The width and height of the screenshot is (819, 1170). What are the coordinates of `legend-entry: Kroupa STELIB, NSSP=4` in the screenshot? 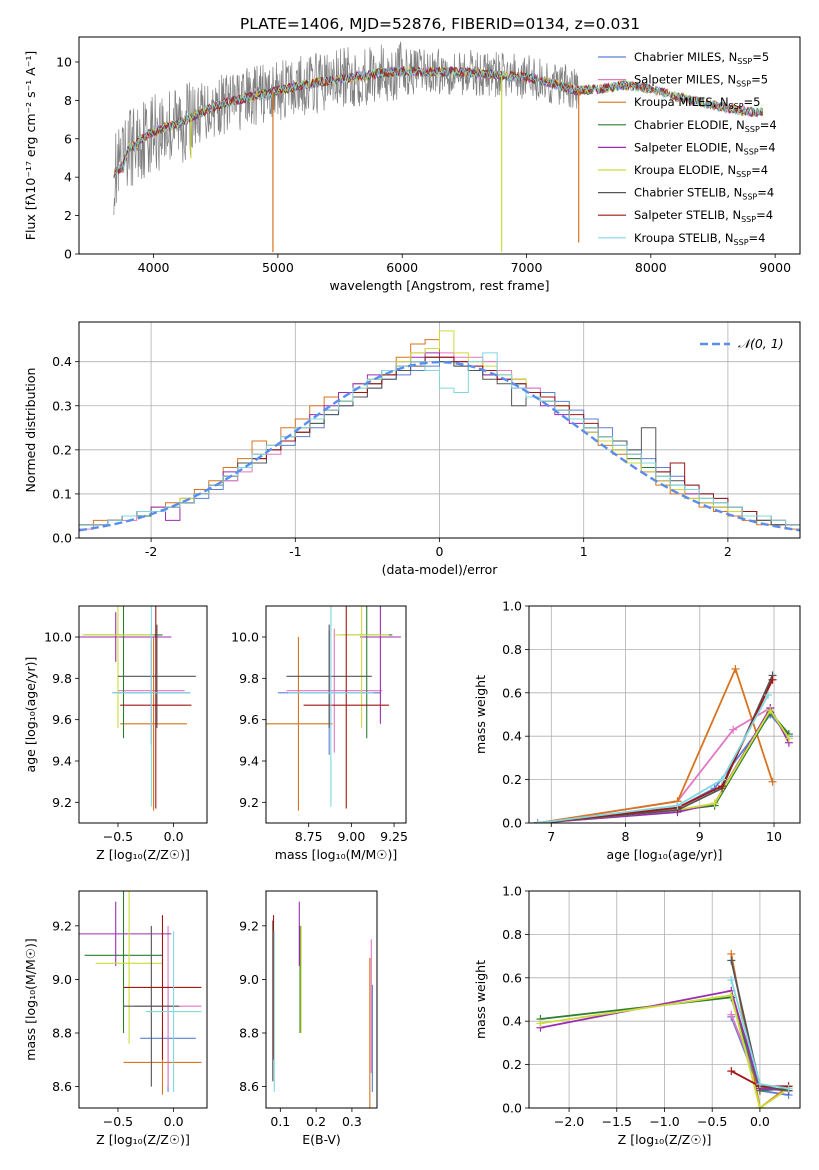 It's located at (699, 239).